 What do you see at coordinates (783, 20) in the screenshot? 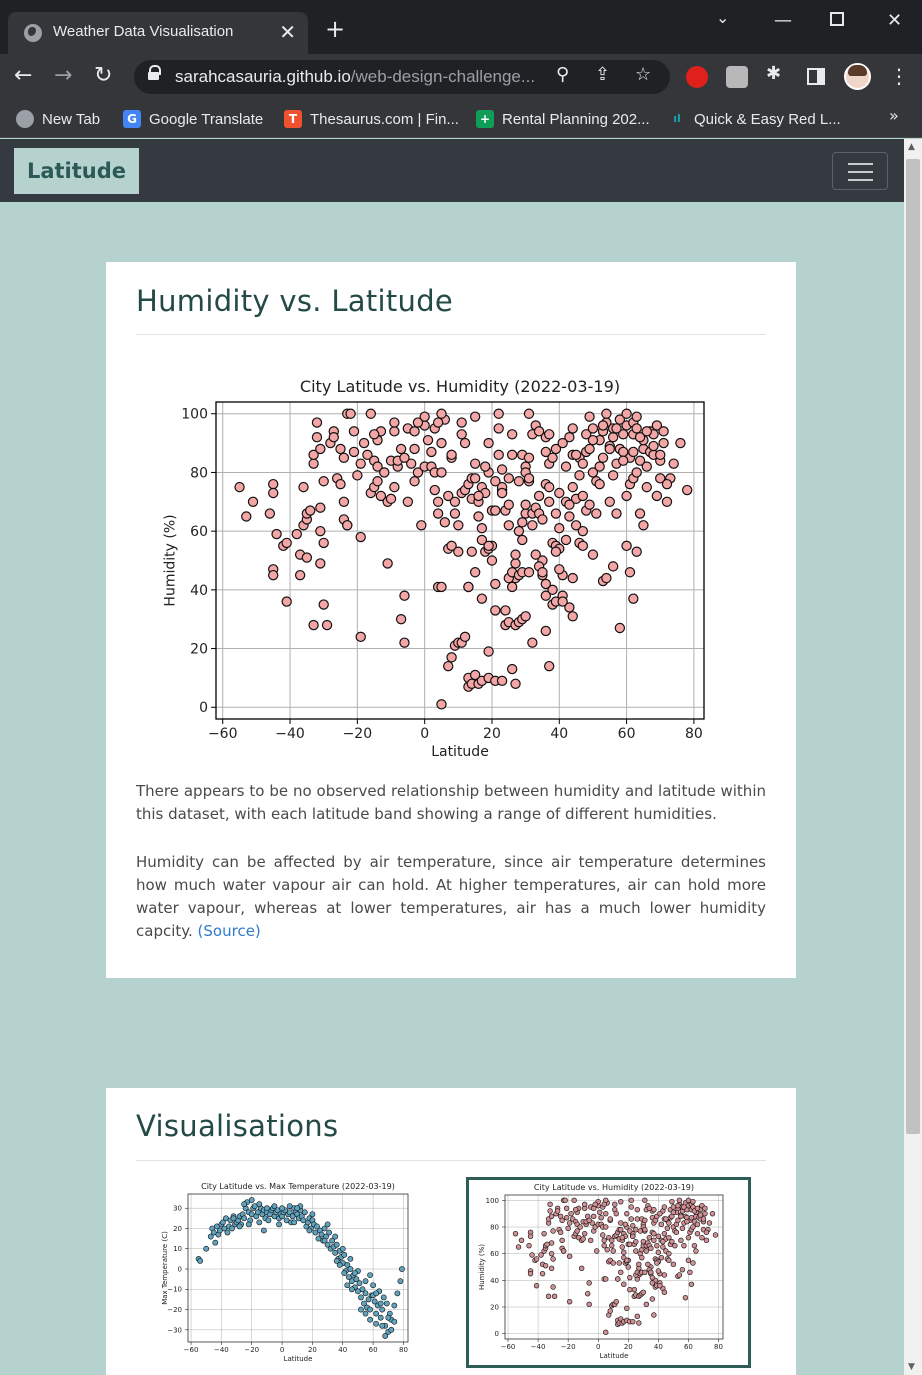
I see `minimize-icon: —` at bounding box center [783, 20].